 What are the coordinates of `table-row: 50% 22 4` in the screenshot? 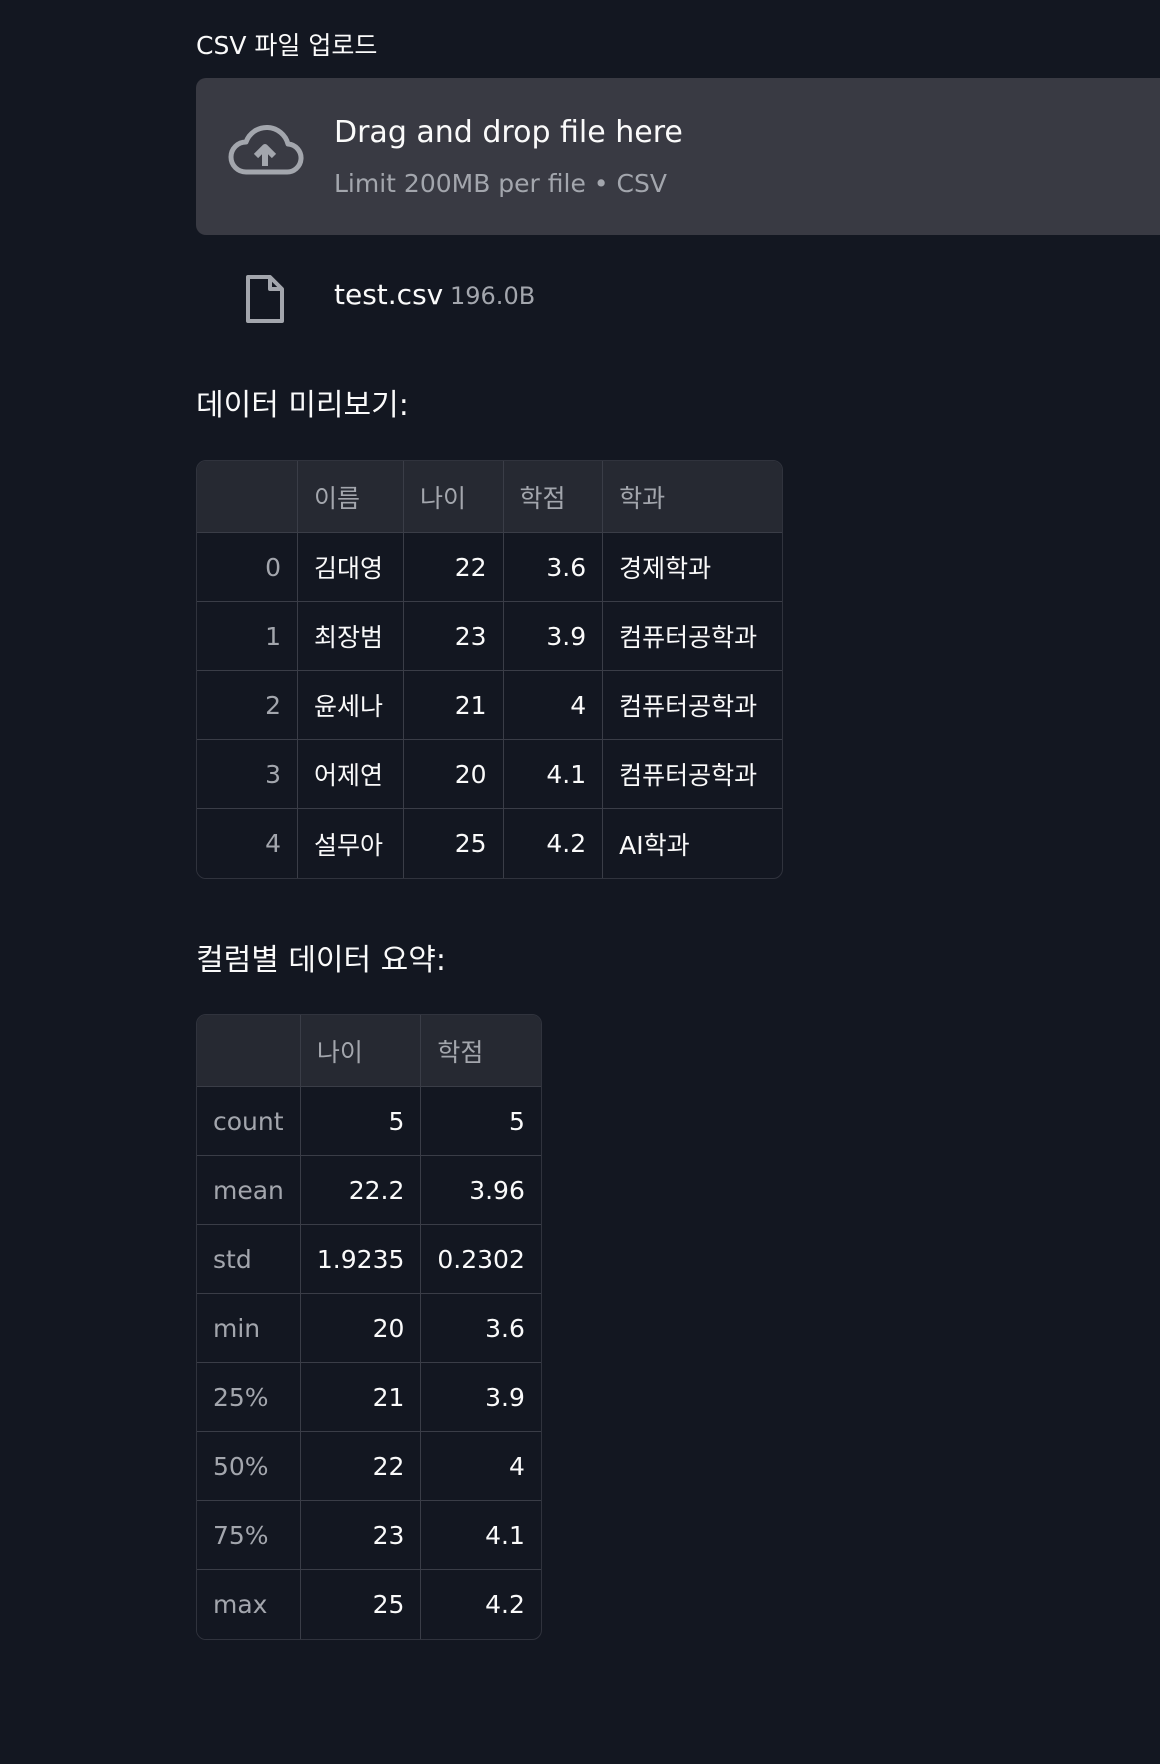 It's located at (369, 1466).